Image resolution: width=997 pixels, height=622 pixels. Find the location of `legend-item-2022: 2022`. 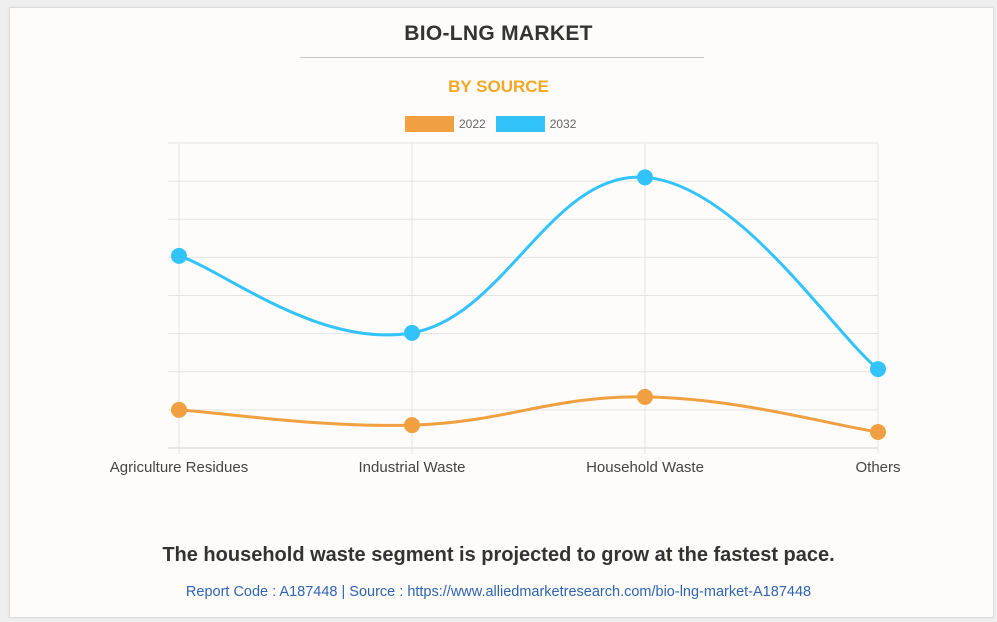

legend-item-2022: 2022 is located at coordinates (445, 124).